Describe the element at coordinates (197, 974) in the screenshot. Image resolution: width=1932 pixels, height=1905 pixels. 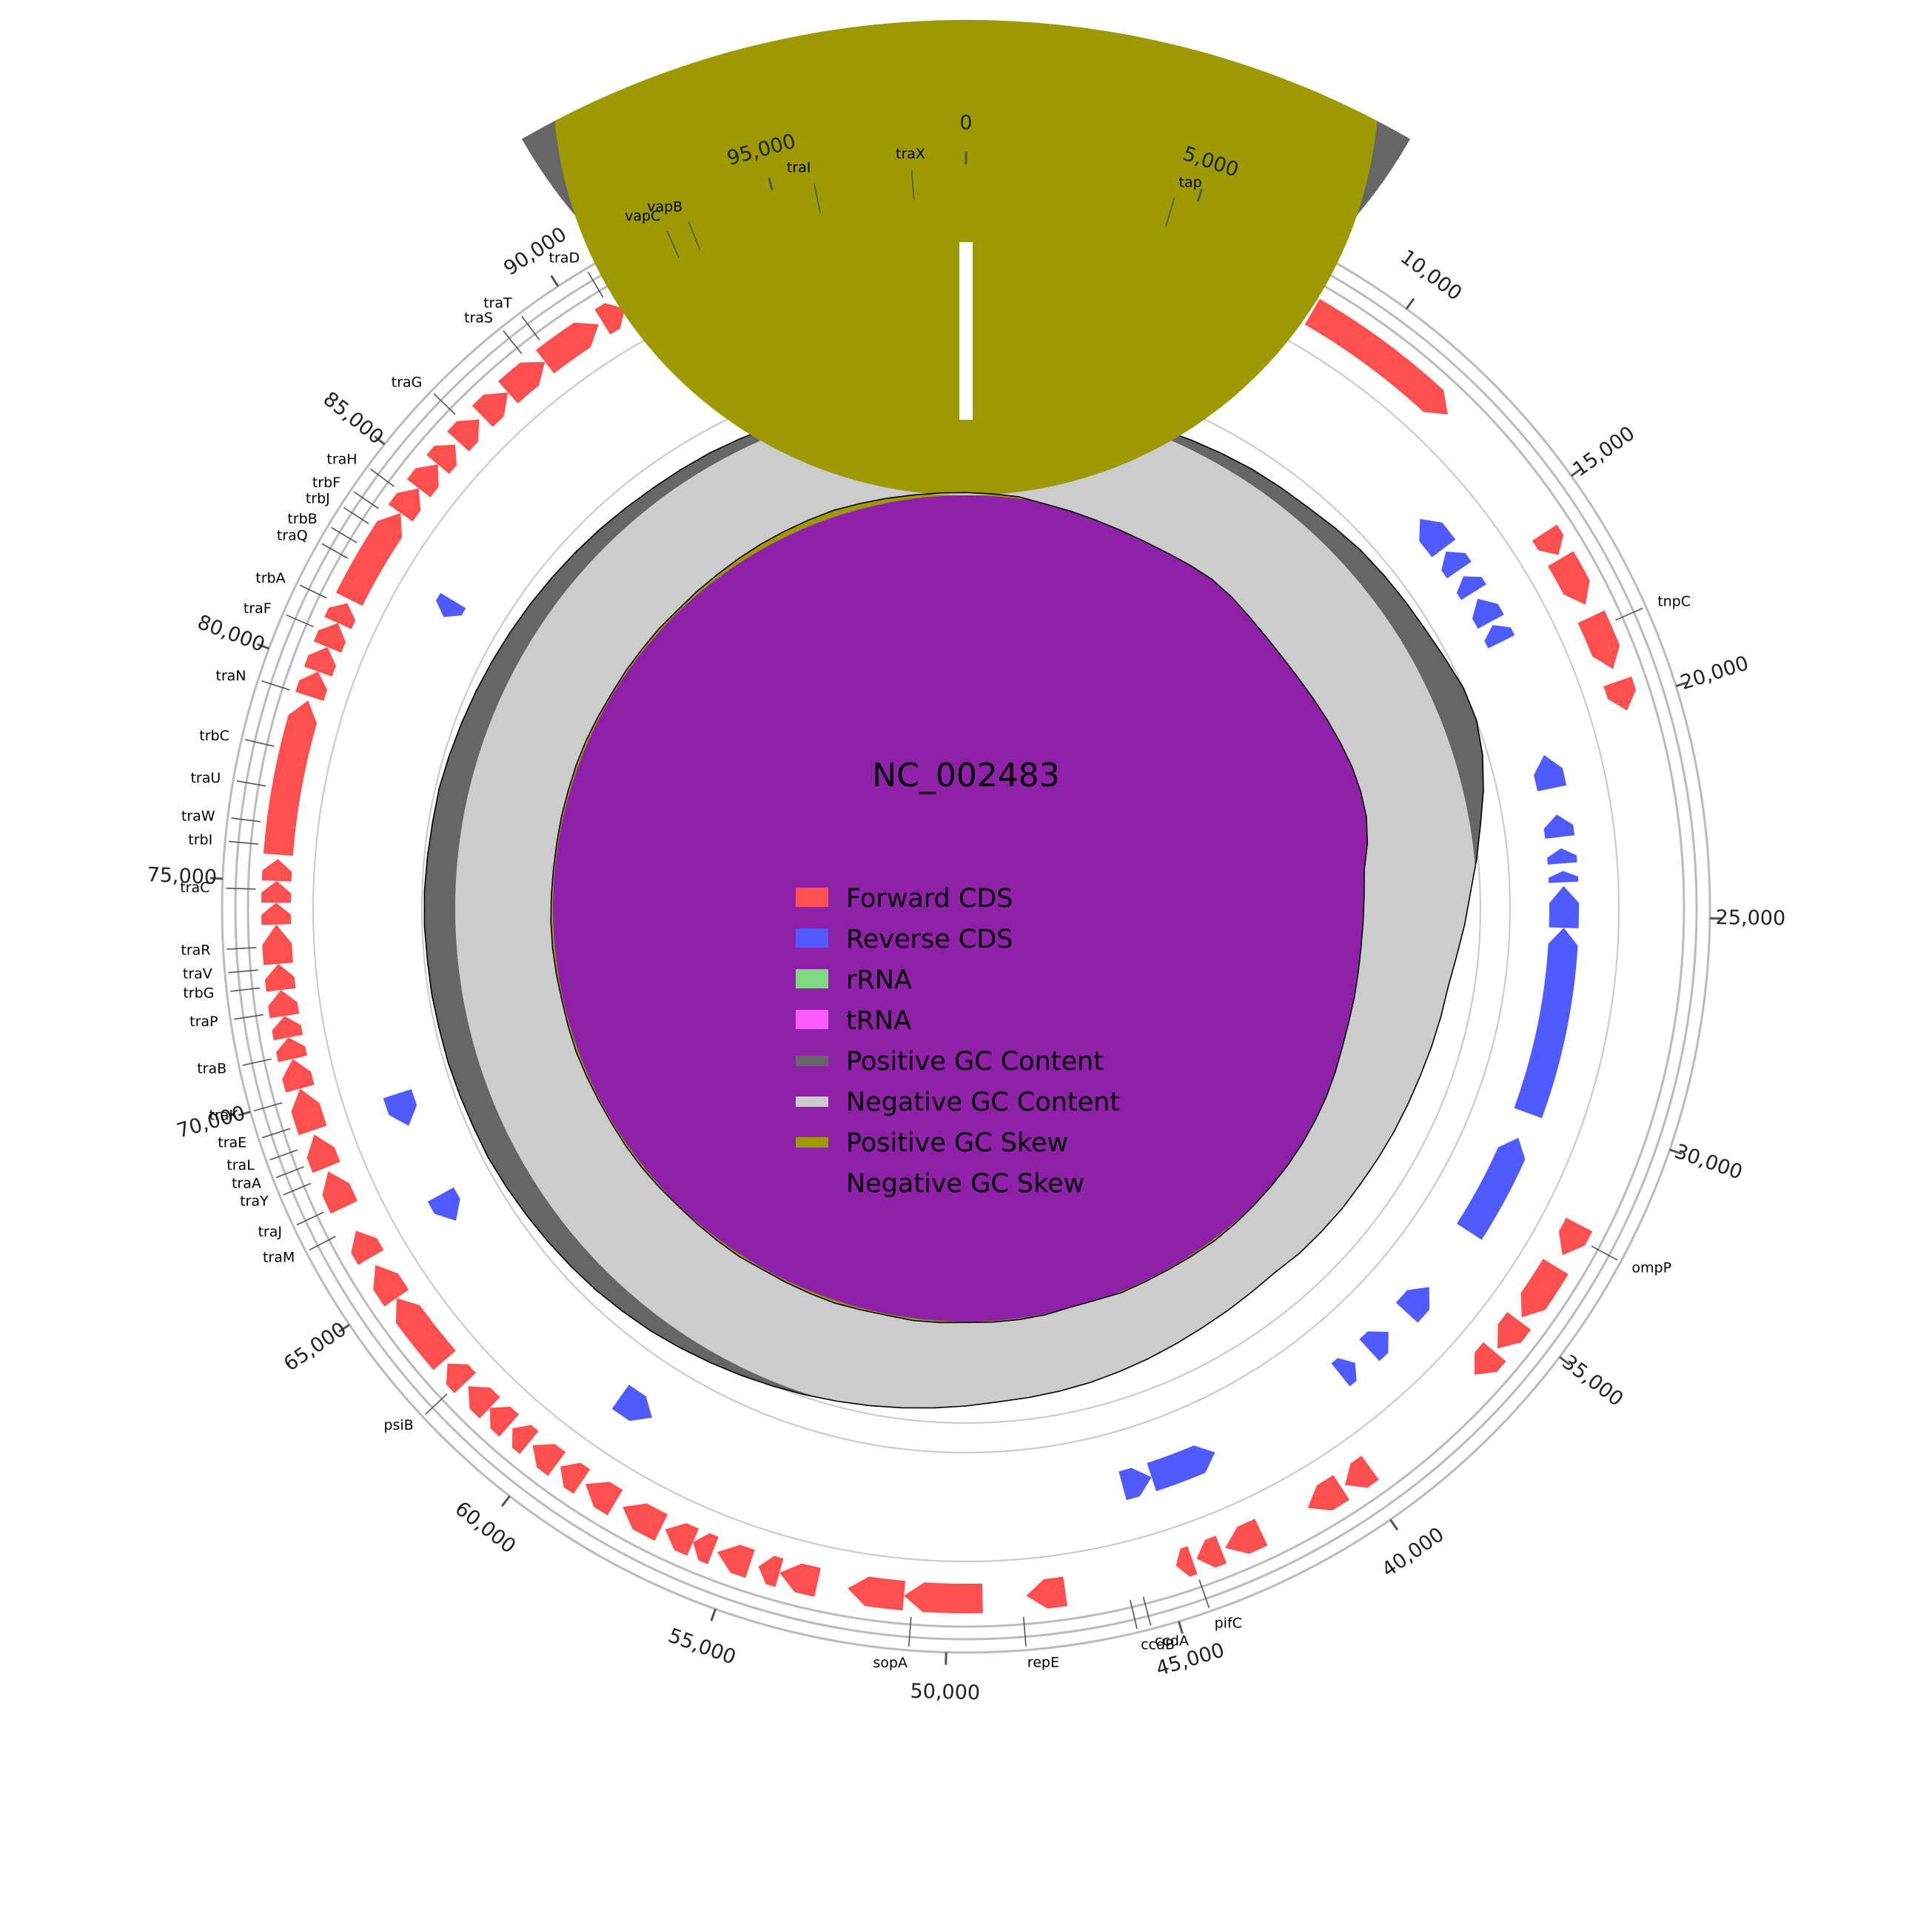
I see `gene-label: traV` at that location.